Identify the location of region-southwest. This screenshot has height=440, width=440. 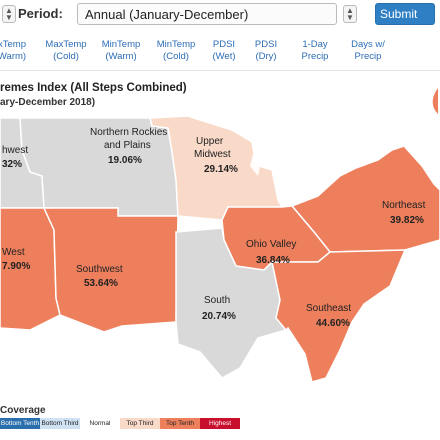
(110, 270).